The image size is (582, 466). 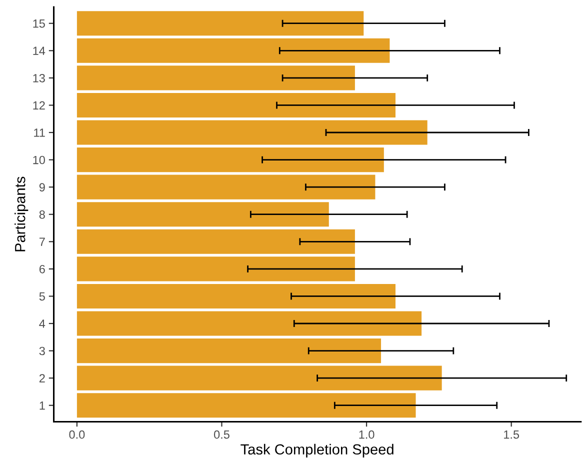 I want to click on y-tick-label: 9, so click(x=42, y=187).